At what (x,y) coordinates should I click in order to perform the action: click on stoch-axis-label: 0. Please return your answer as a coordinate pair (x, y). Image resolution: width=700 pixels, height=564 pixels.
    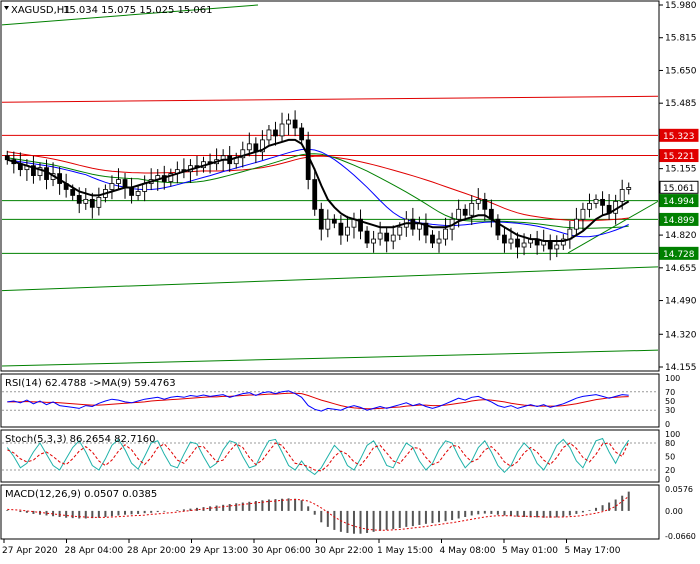
    Looking at the image, I should click on (667, 479).